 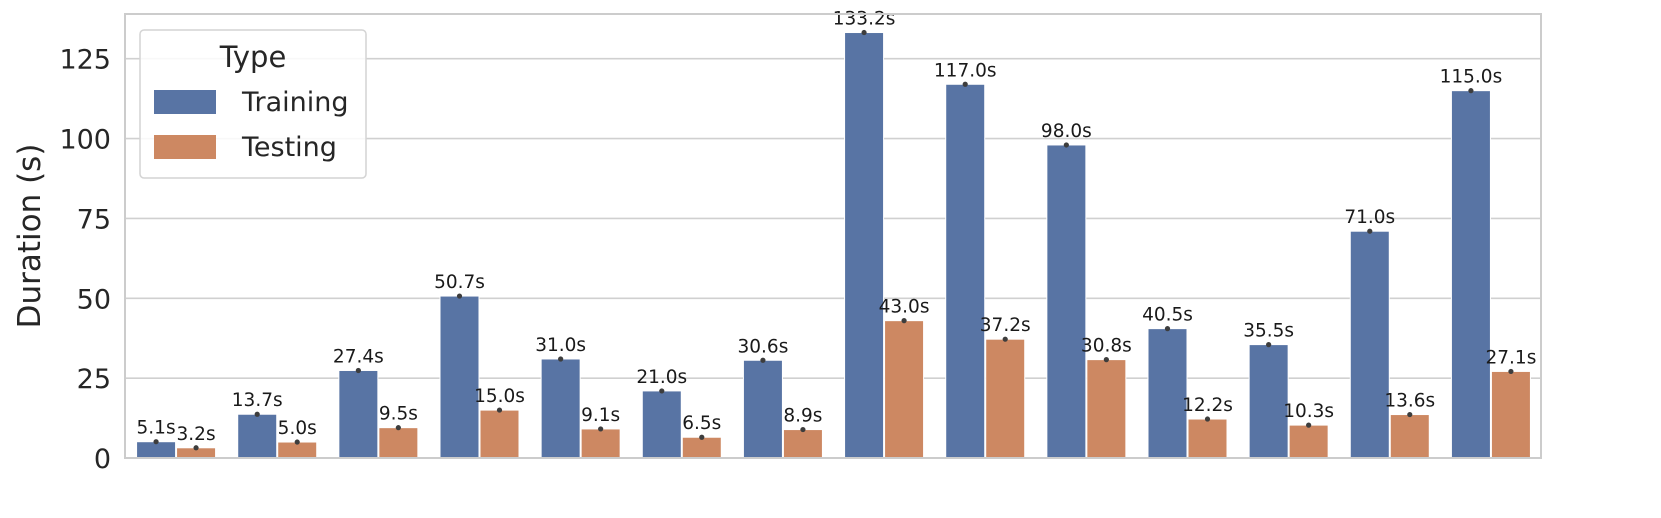 I want to click on data-label-training-13: 71.0s, so click(x=1369, y=217).